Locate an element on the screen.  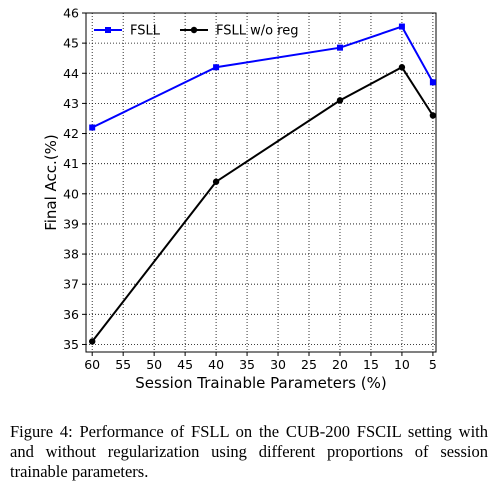
y-tick-label: 38 is located at coordinates (71, 254).